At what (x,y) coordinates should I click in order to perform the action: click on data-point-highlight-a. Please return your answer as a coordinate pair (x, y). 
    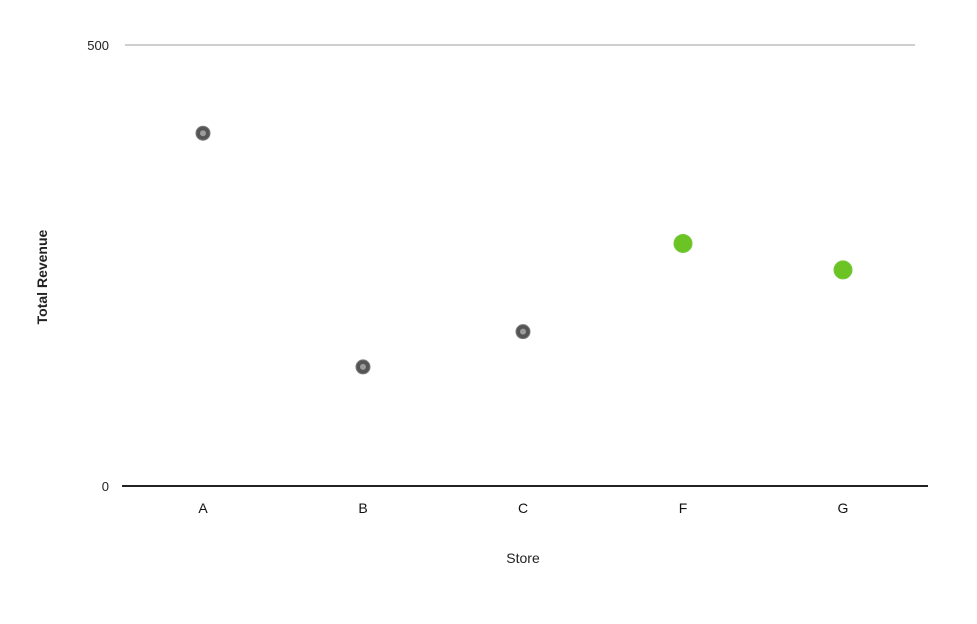
    Looking at the image, I should click on (203, 133).